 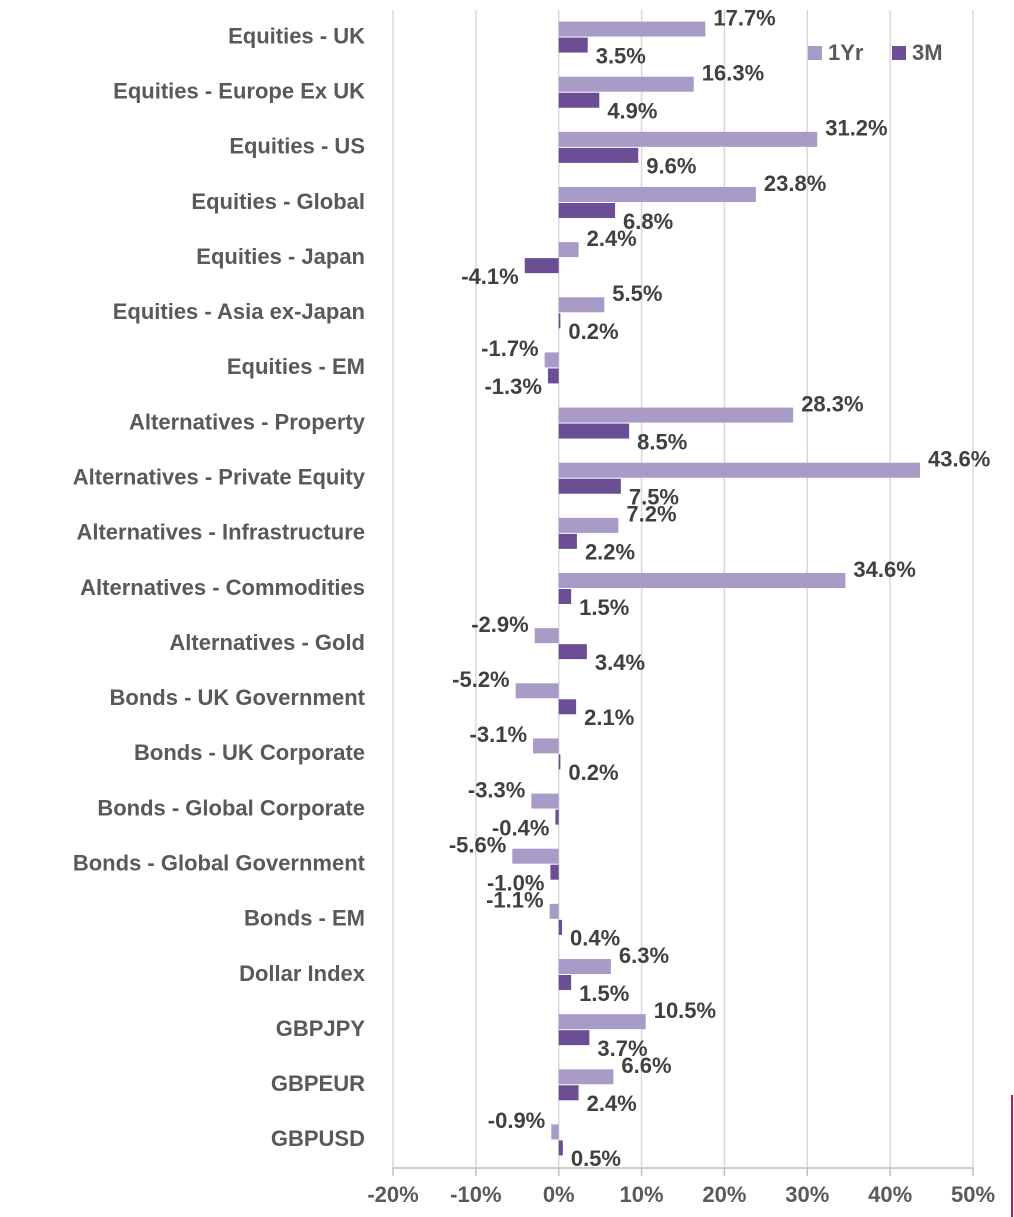 I want to click on category-label: Alternatives - Gold, so click(x=267, y=642).